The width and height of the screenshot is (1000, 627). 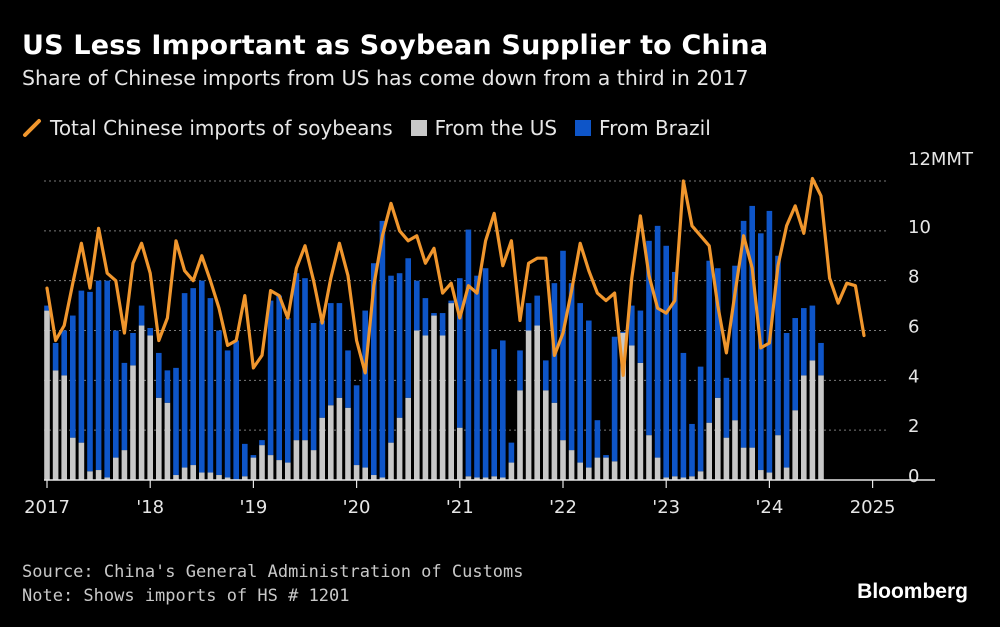 What do you see at coordinates (913, 277) in the screenshot?
I see `y-tick-label: 8` at bounding box center [913, 277].